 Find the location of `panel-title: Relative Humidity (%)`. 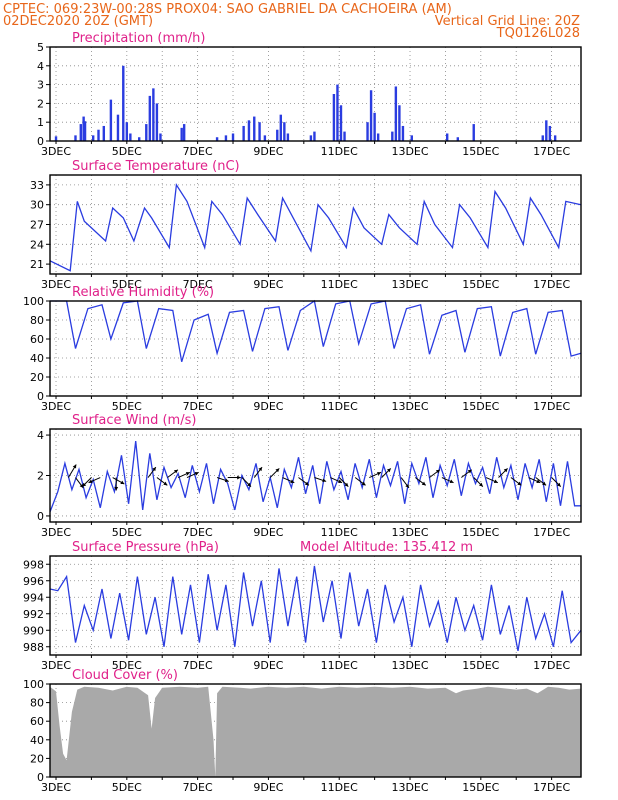

panel-title: Relative Humidity (%) is located at coordinates (143, 292).